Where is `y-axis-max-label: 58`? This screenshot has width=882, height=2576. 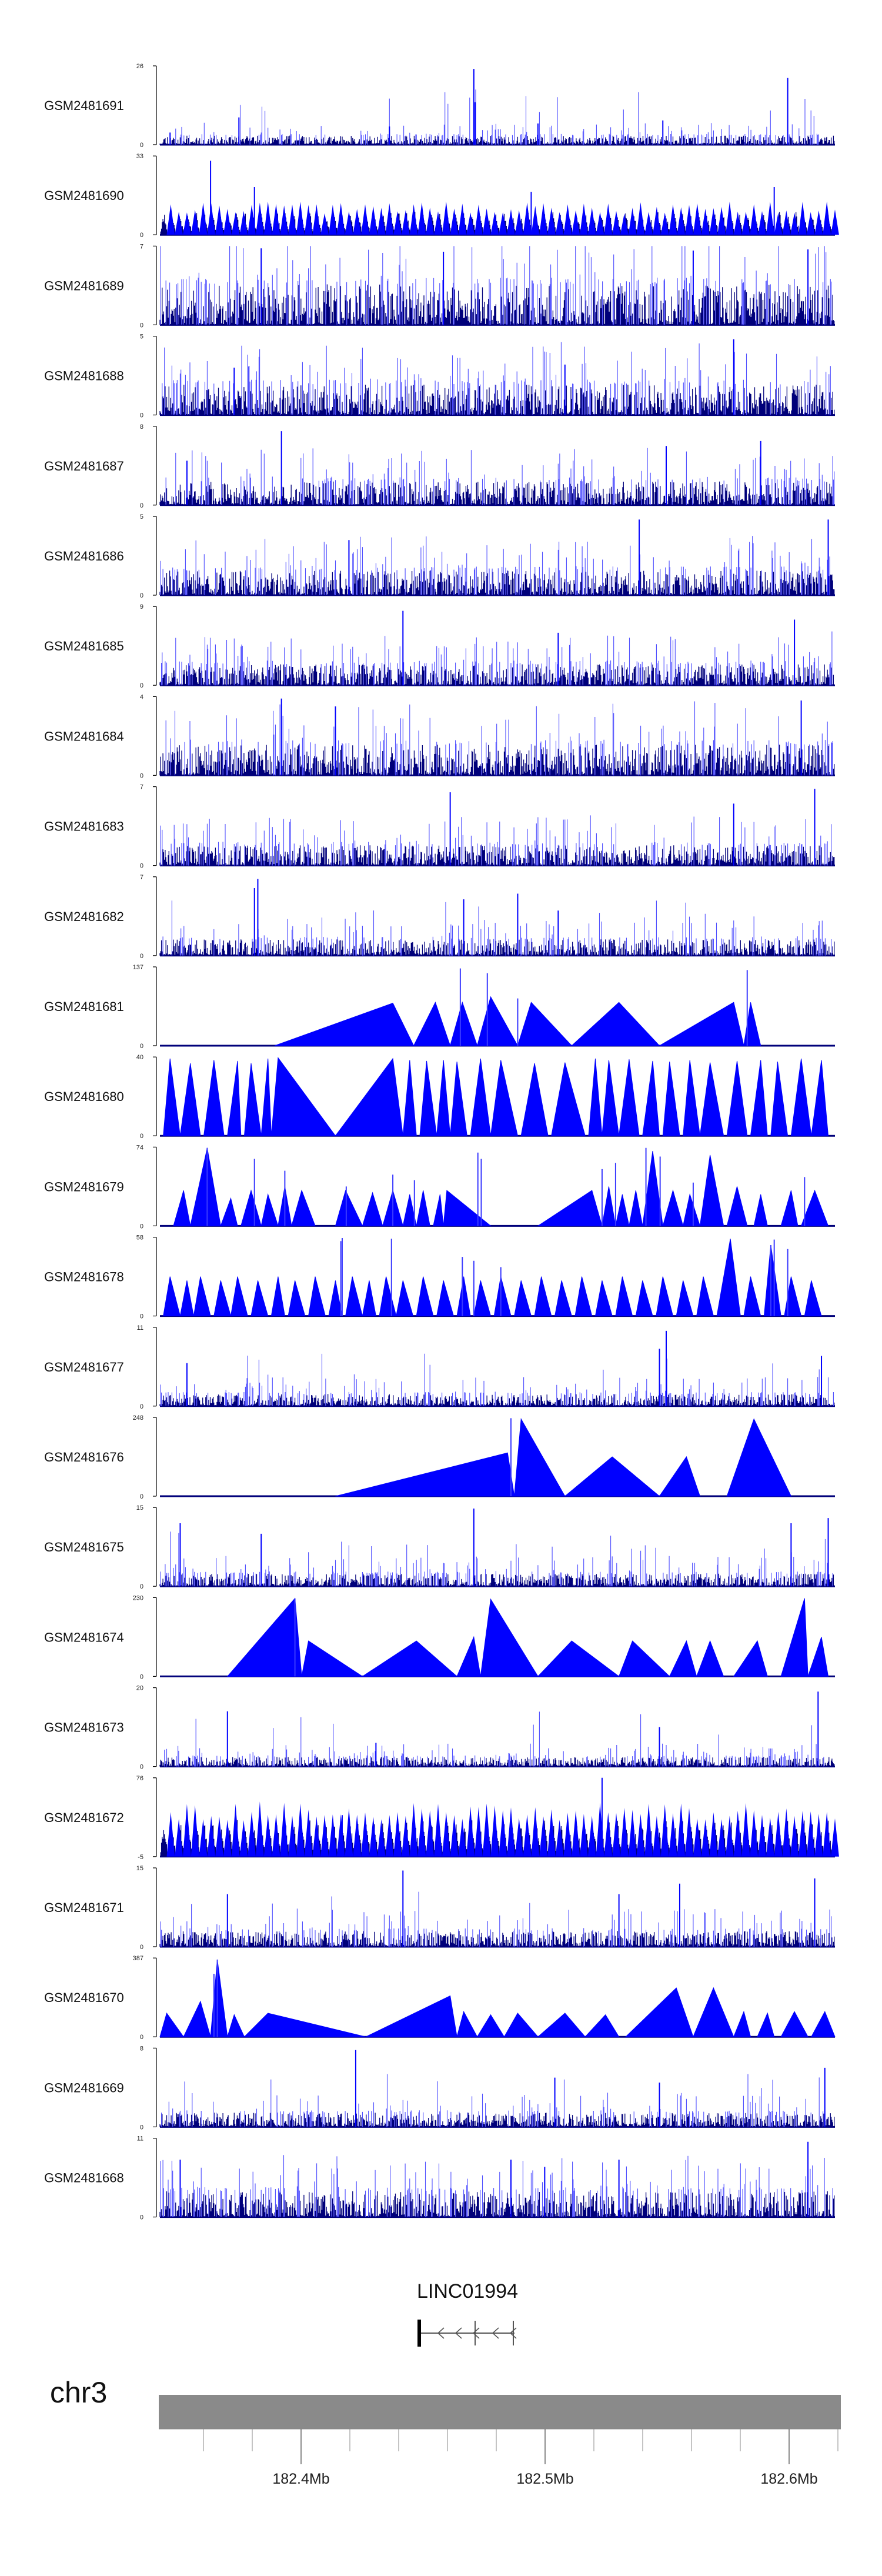 y-axis-max-label: 58 is located at coordinates (139, 1238).